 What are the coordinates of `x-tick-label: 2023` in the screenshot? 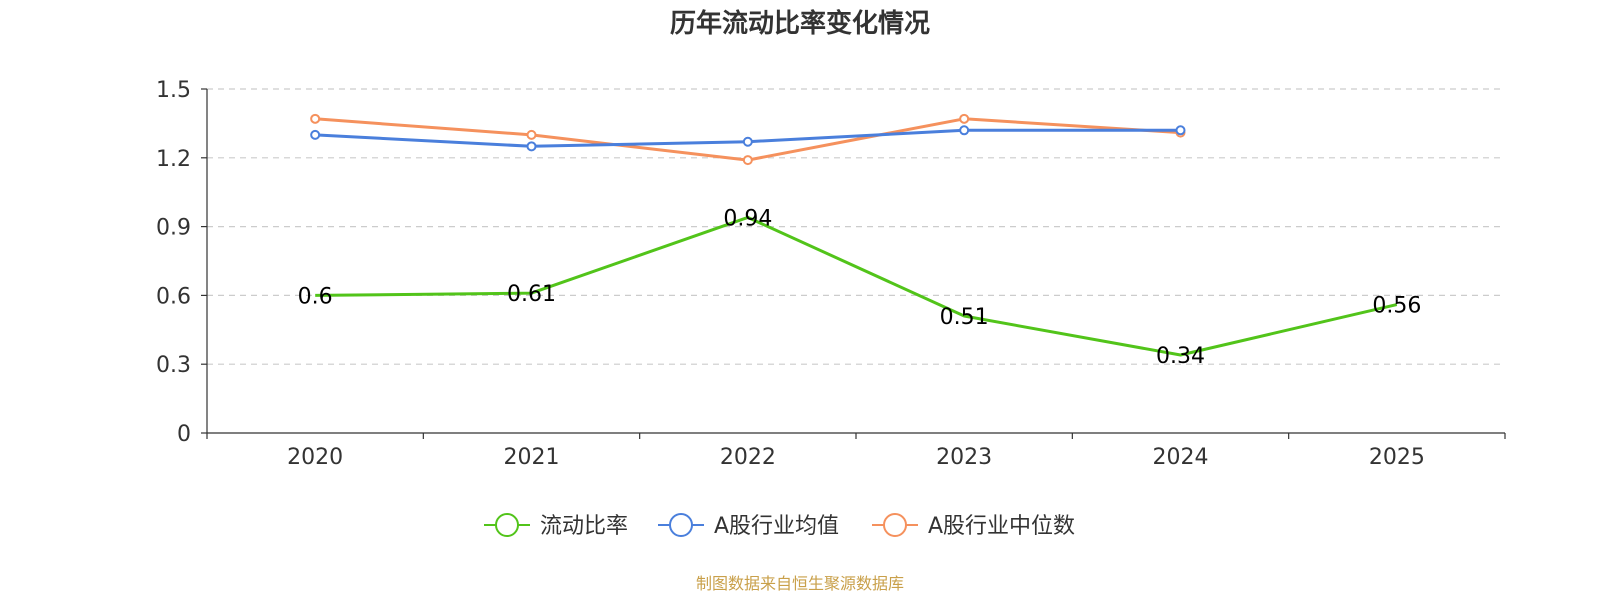 It's located at (964, 457).